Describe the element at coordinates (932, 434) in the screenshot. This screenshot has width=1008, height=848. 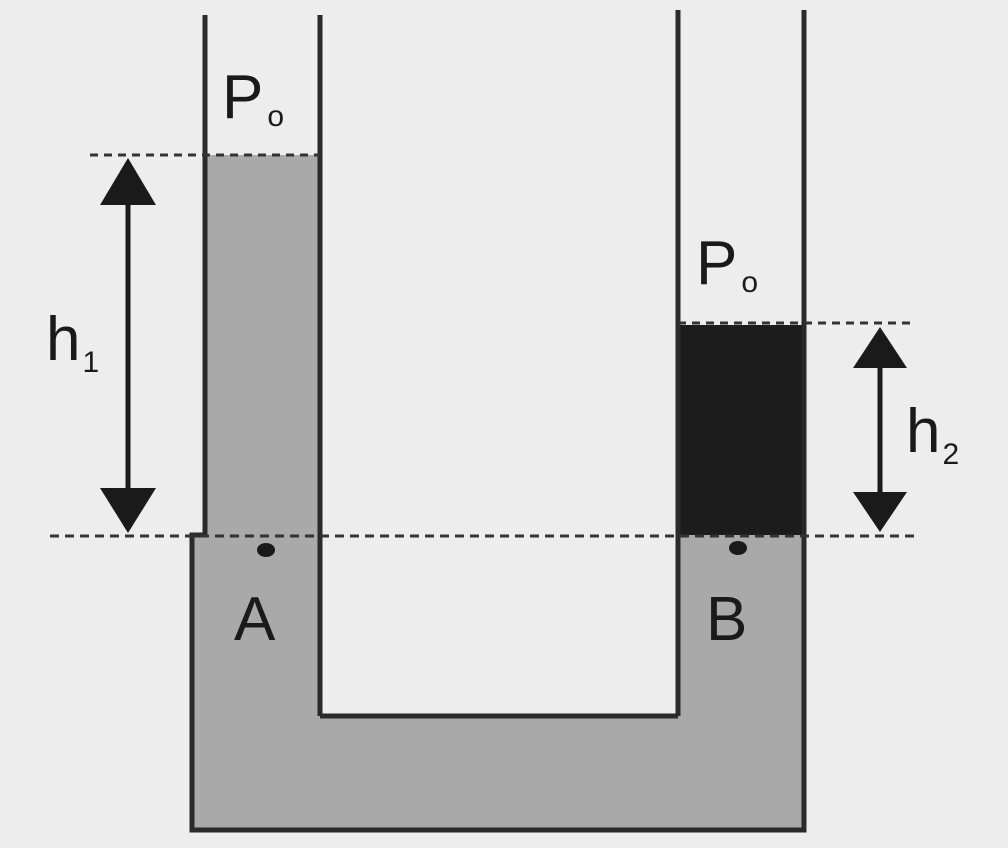
I see `h2-label: h2` at that location.